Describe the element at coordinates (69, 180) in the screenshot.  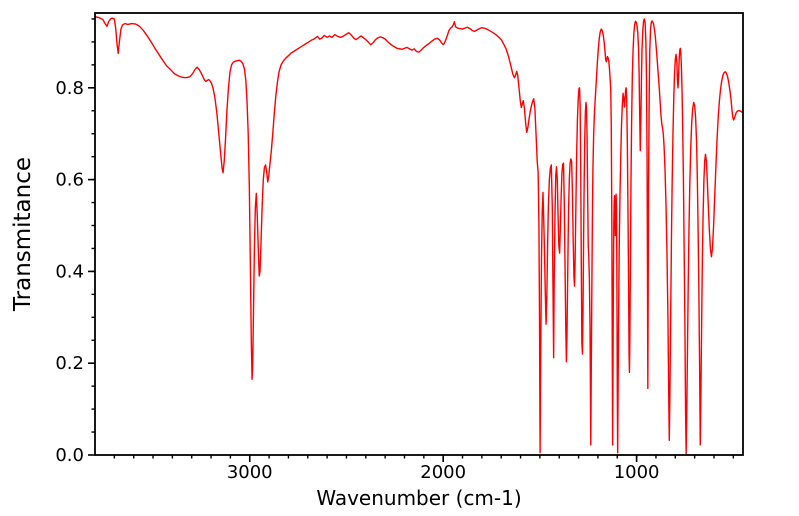
I see `y-tick-label: 0.6` at that location.